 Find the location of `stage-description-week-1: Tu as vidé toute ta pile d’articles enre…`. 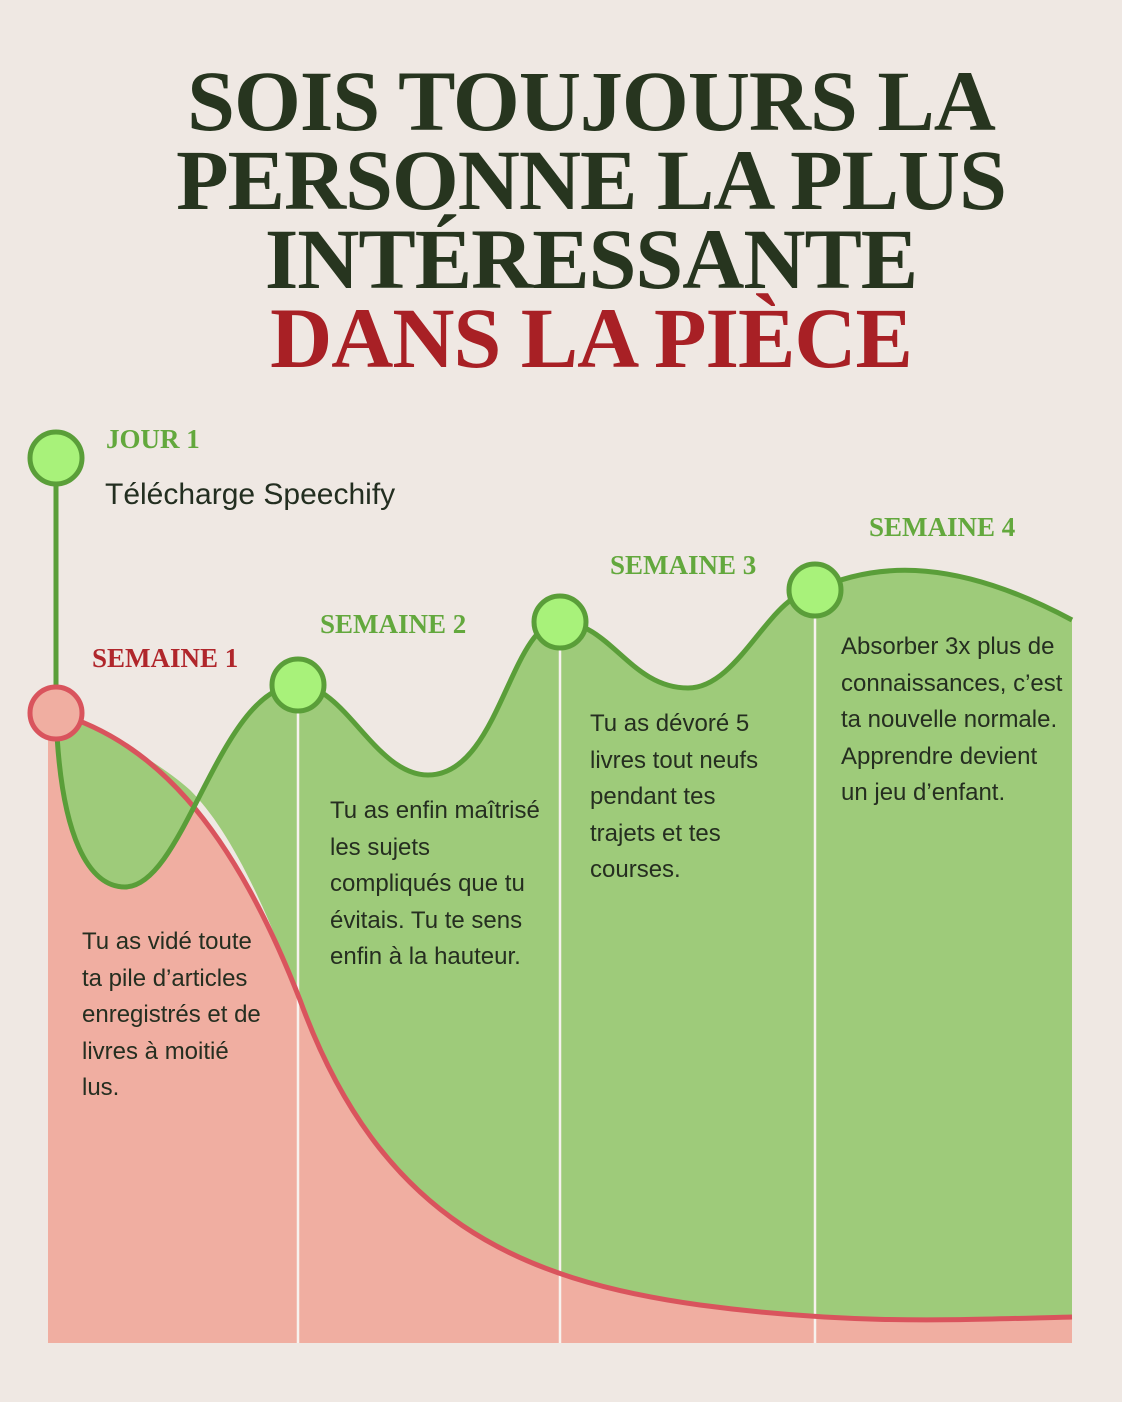

stage-description-week-1: Tu as vidé toute ta pile d’articles enre… is located at coordinates (171, 1014).